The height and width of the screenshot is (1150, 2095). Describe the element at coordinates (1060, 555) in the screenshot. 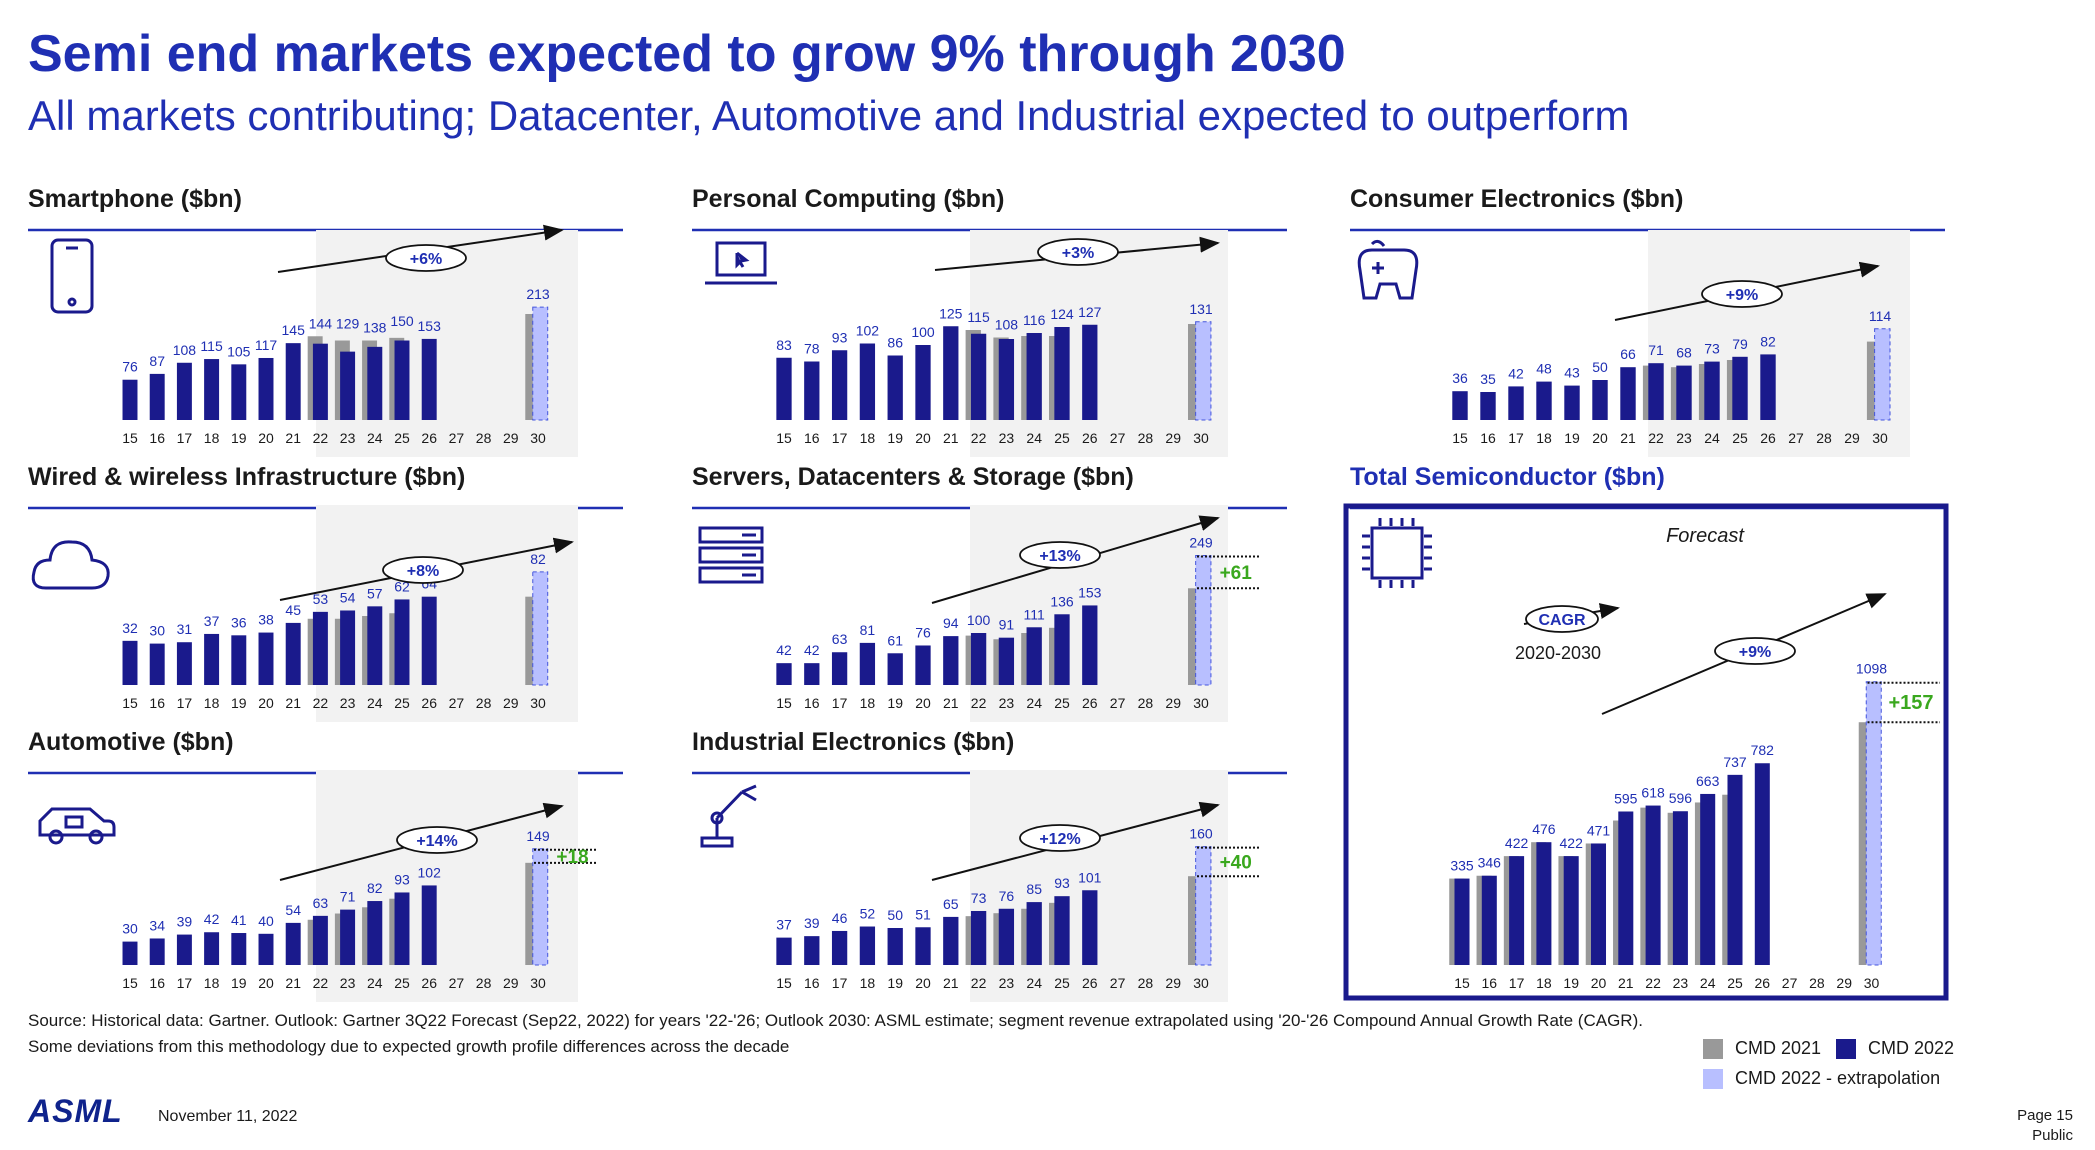

I see `cagr-pill` at that location.